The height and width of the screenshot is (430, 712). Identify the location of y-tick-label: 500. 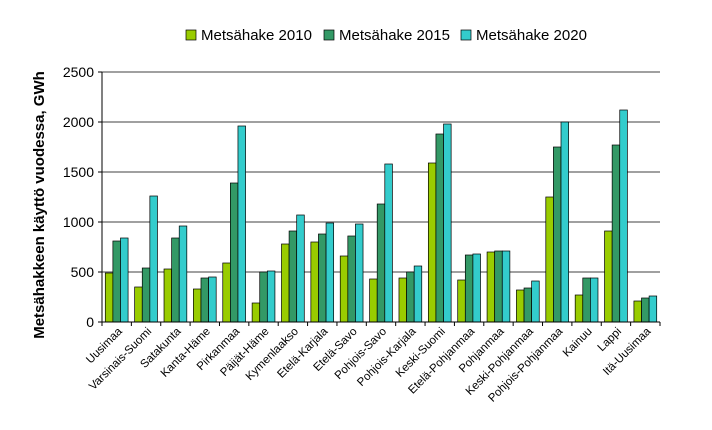
(83, 272).